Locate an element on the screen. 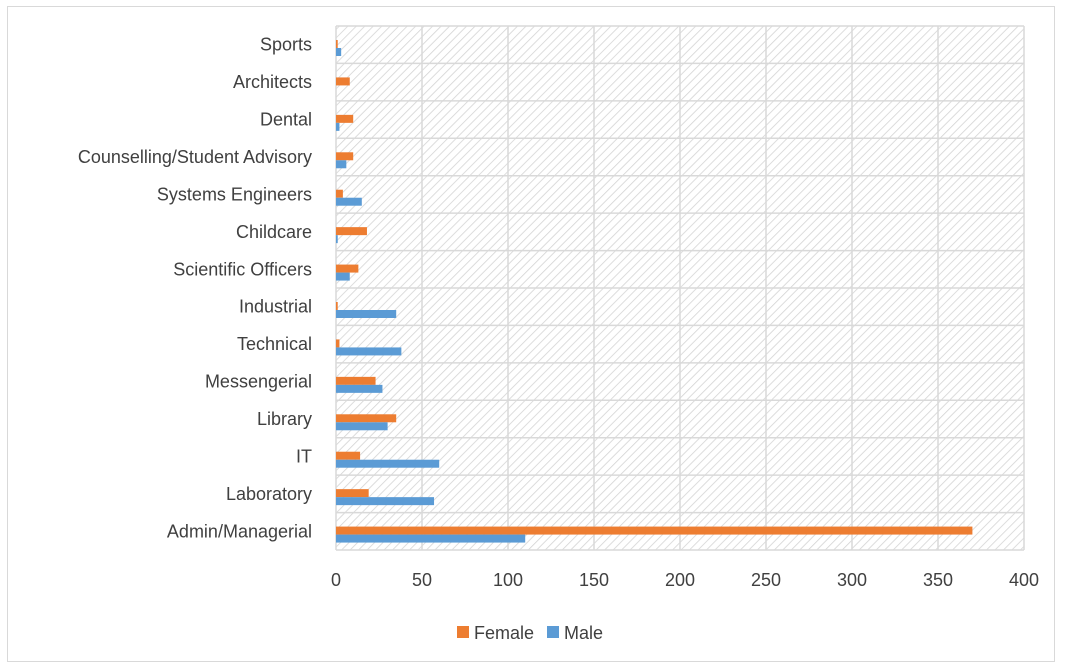 The width and height of the screenshot is (1066, 670). category-label: Childcare is located at coordinates (274, 232).